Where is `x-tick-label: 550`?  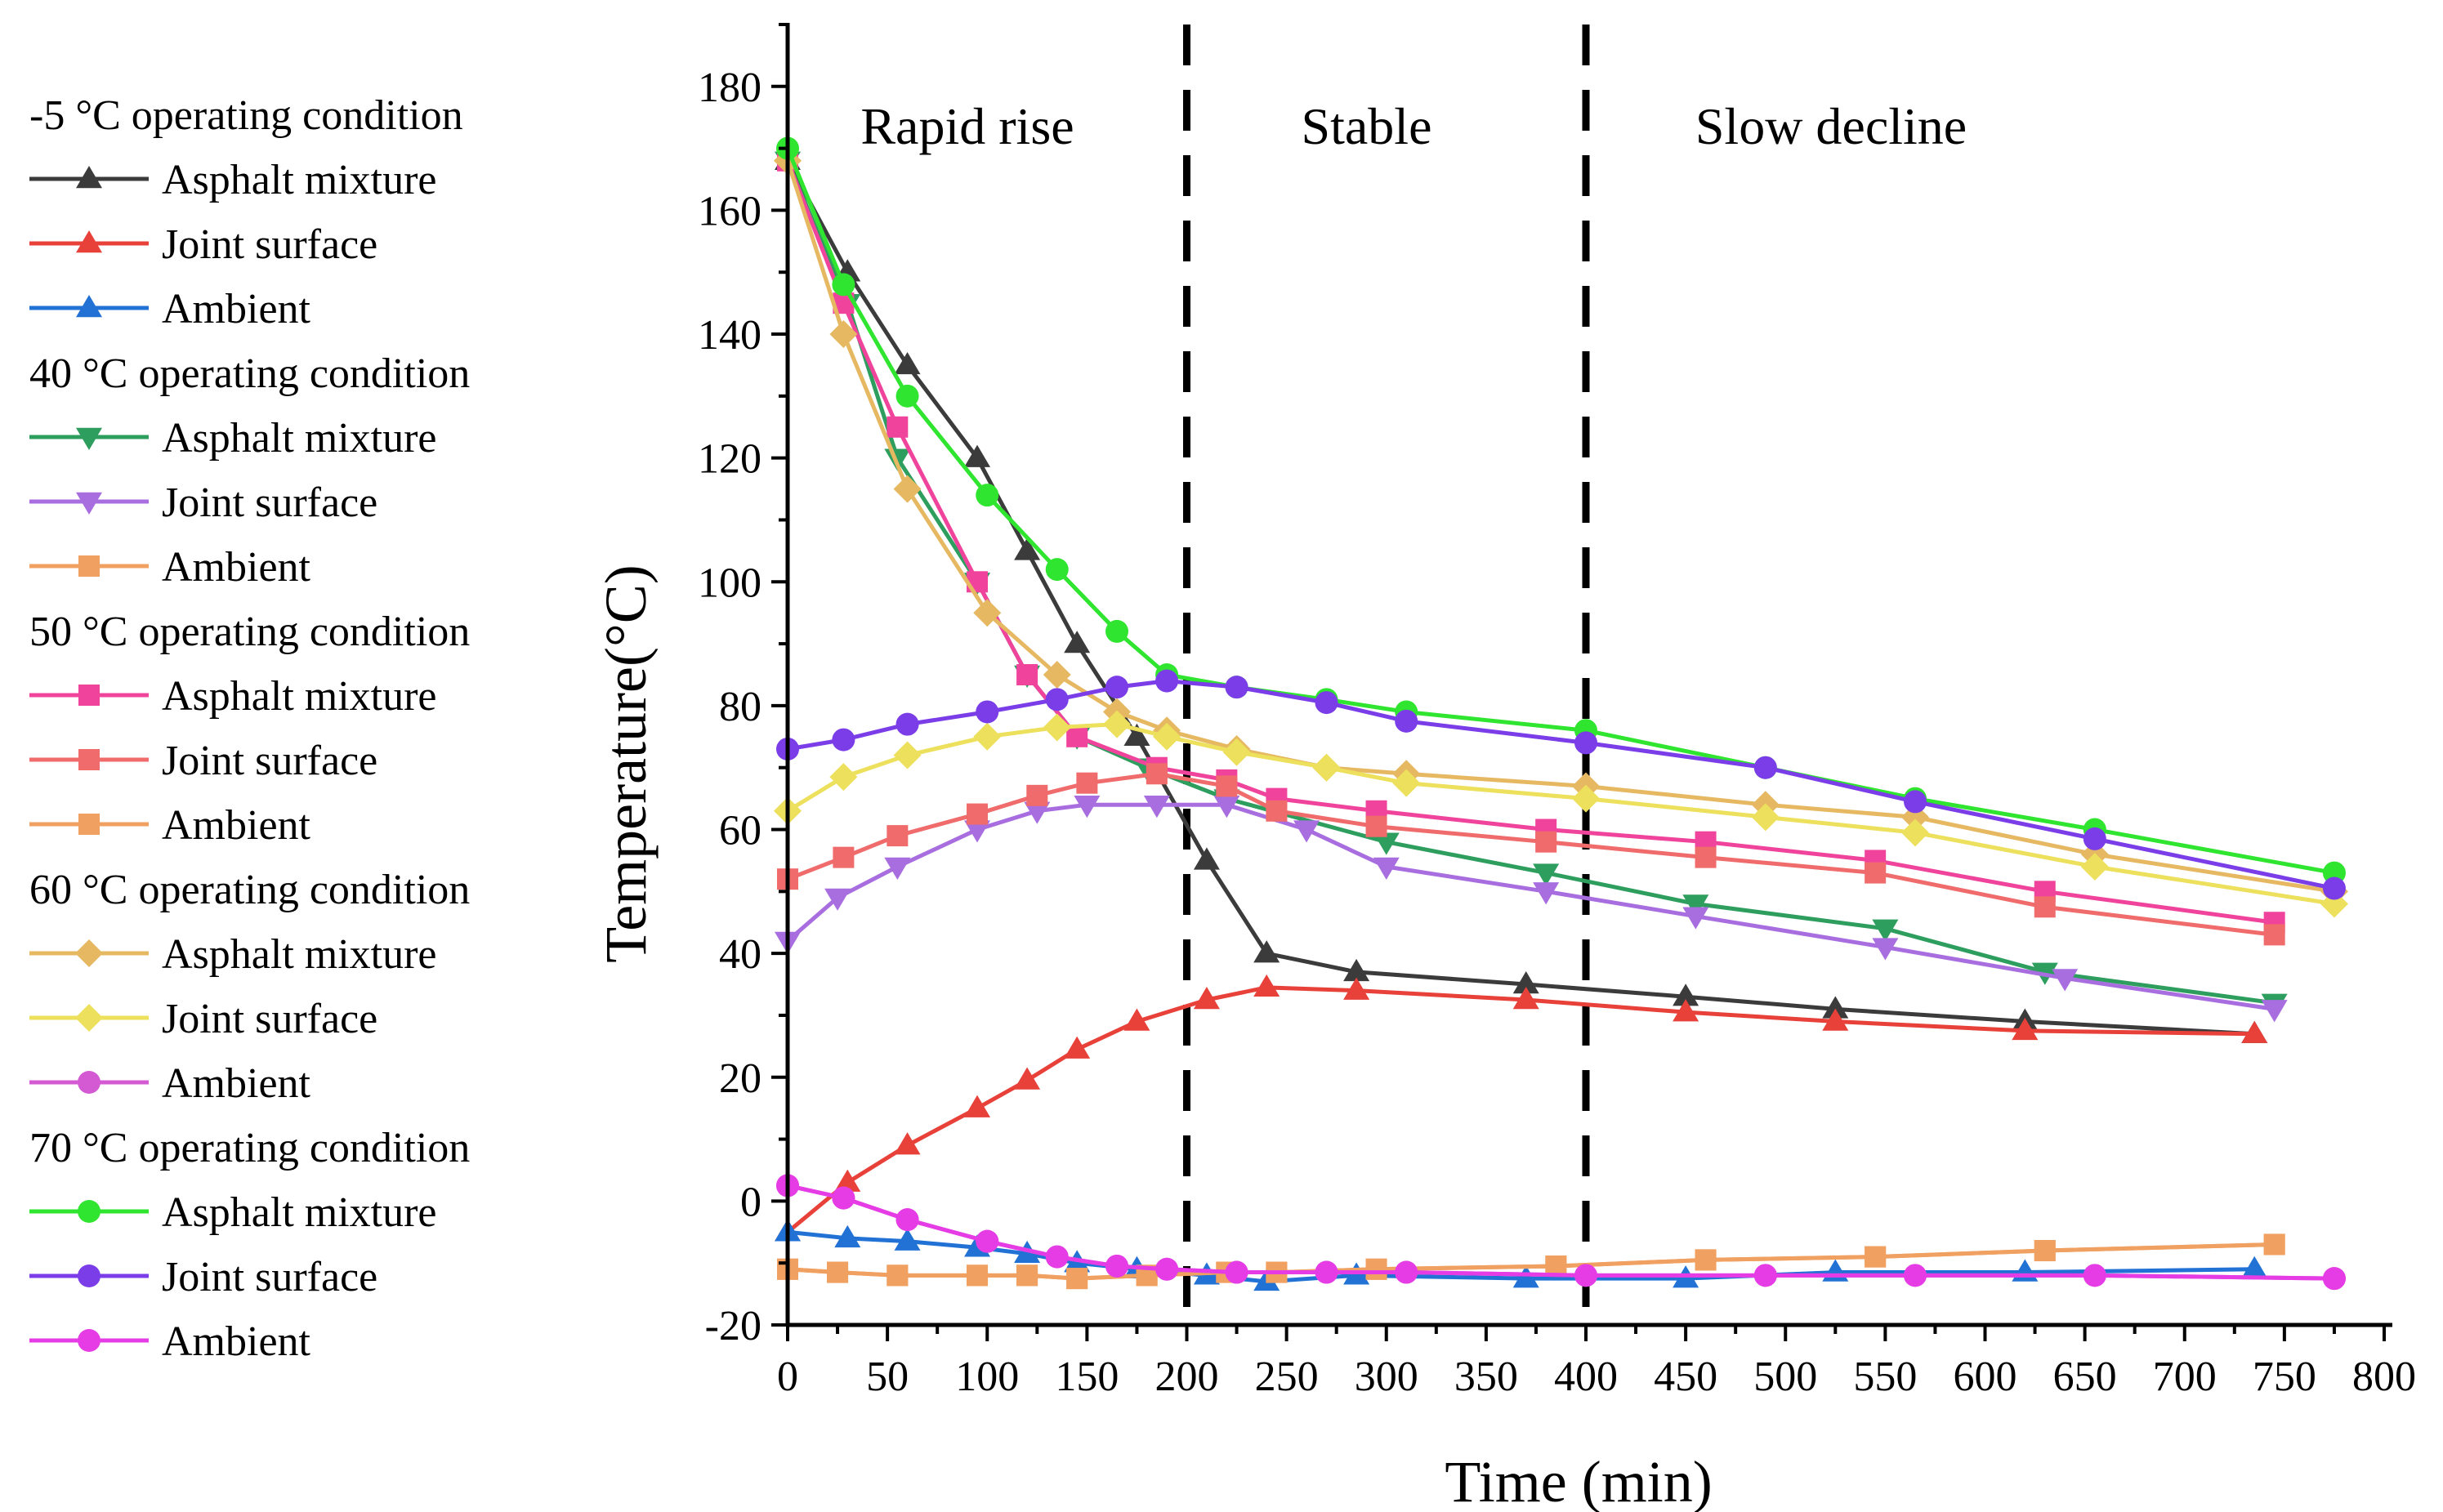 x-tick-label: 550 is located at coordinates (1885, 1377).